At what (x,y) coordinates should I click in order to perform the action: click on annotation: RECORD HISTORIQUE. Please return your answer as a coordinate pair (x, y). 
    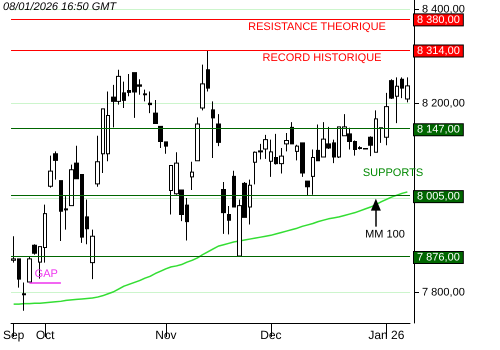
    Looking at the image, I should click on (322, 58).